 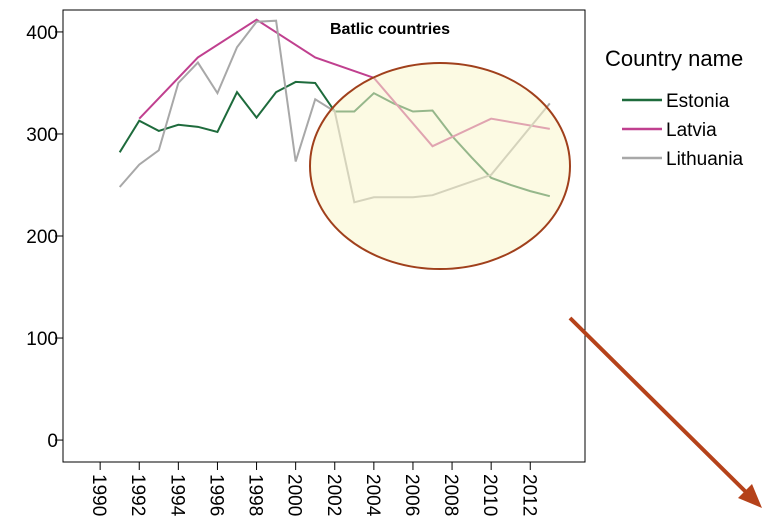 What do you see at coordinates (333, 495) in the screenshot?
I see `x-tick-label: 2002` at bounding box center [333, 495].